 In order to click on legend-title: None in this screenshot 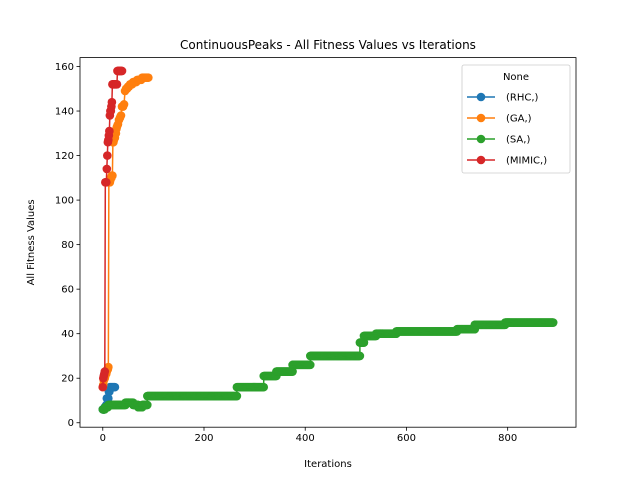, I will do `click(516, 77)`.